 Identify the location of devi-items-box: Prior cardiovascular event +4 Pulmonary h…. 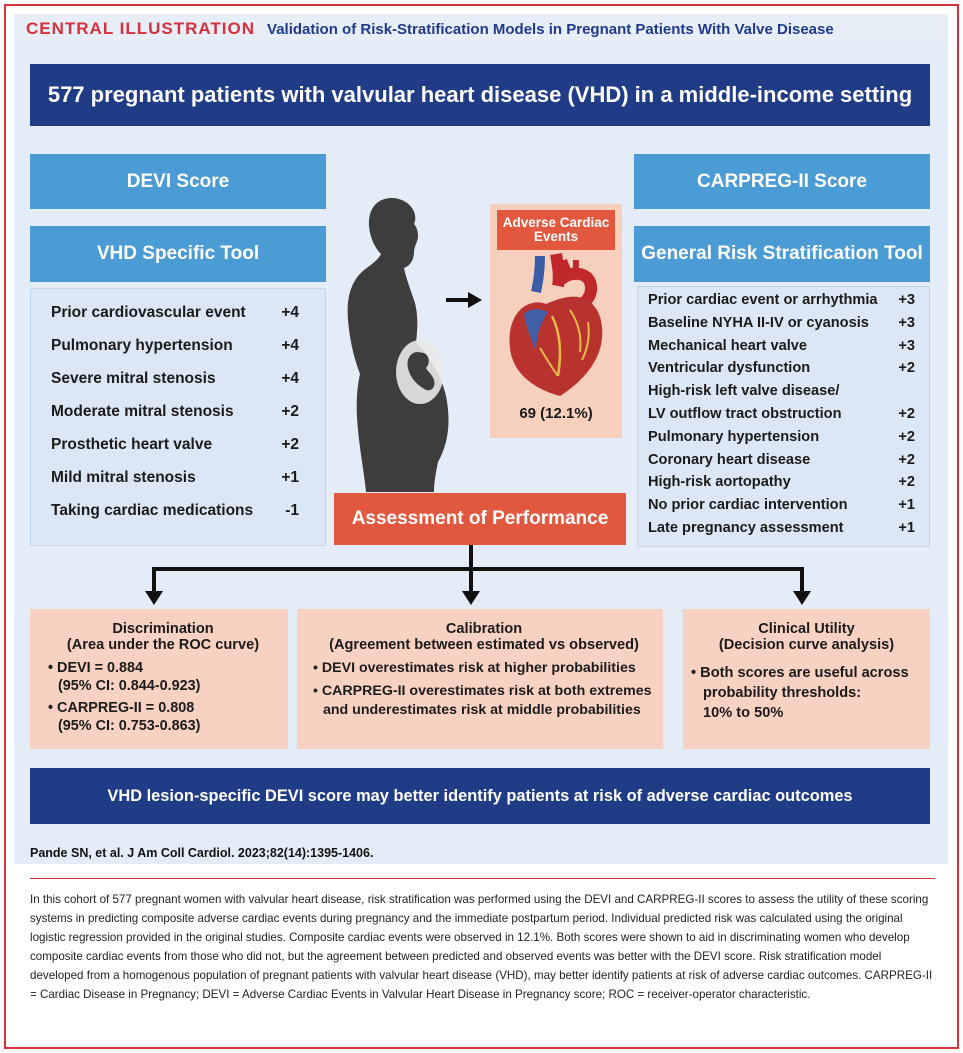
(178, 417).